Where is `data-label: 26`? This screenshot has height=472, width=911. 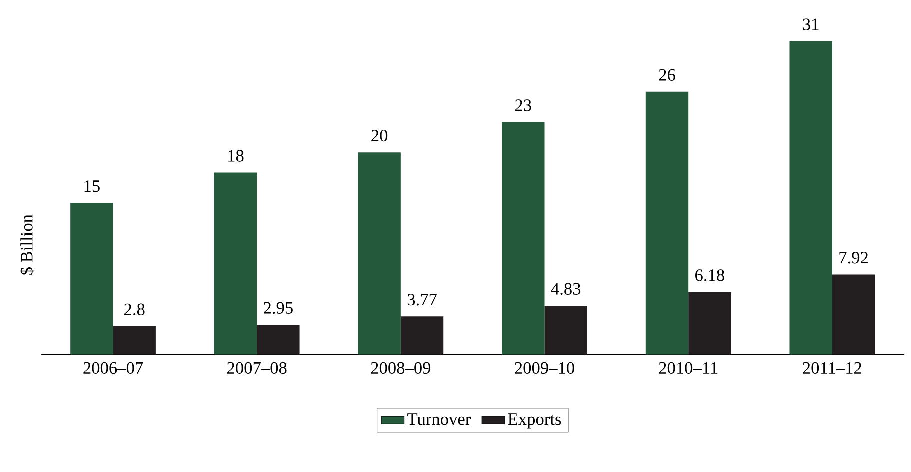 data-label: 26 is located at coordinates (667, 75).